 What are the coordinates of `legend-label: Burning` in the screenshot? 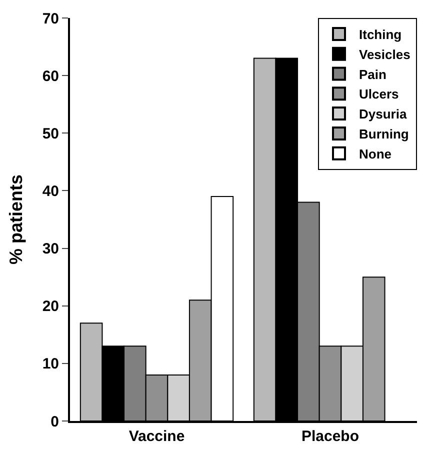 It's located at (384, 134).